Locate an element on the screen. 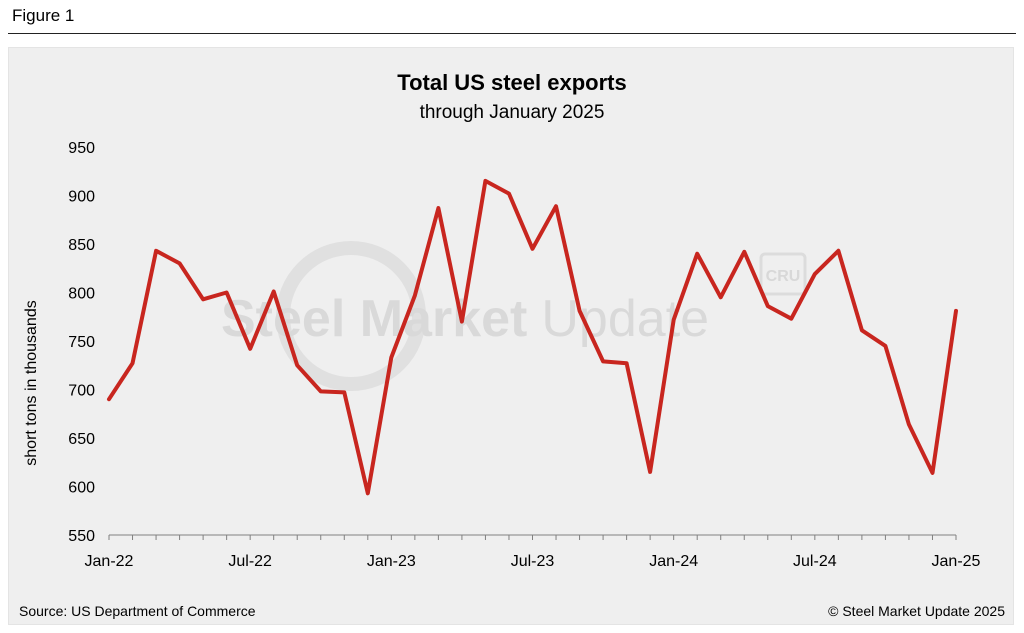  figure-label: Figure 1 is located at coordinates (43, 15).